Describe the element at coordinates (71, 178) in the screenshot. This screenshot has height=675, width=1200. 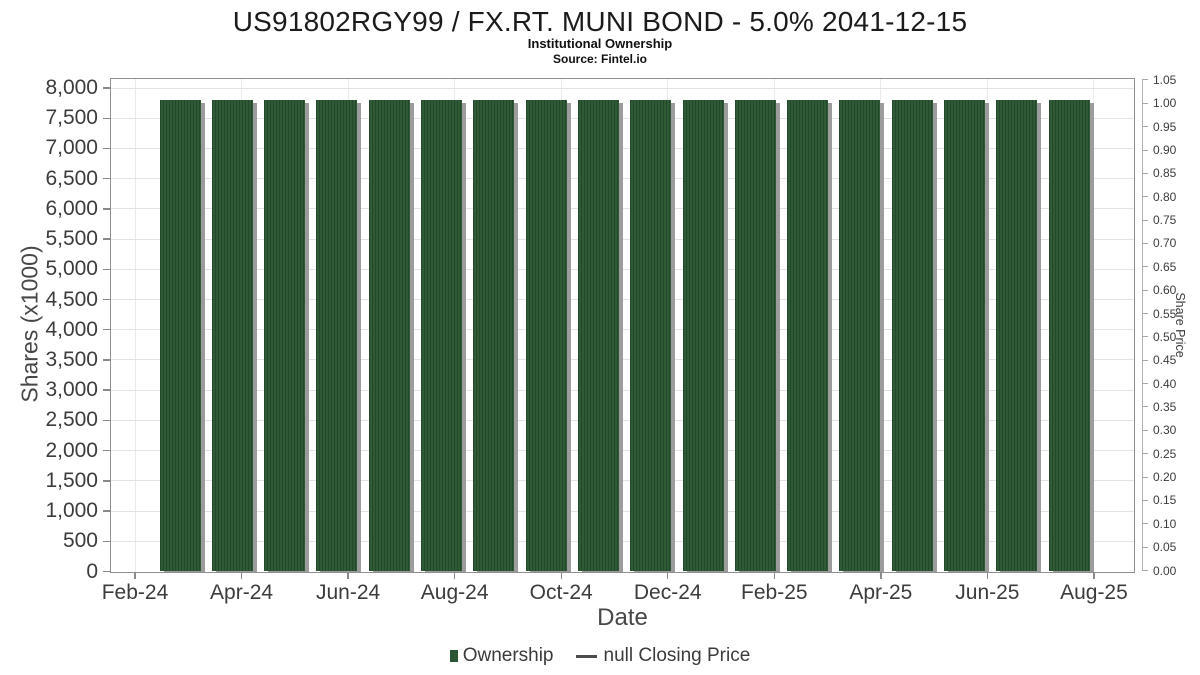
I see `y-left-tick-label: 6,500` at that location.